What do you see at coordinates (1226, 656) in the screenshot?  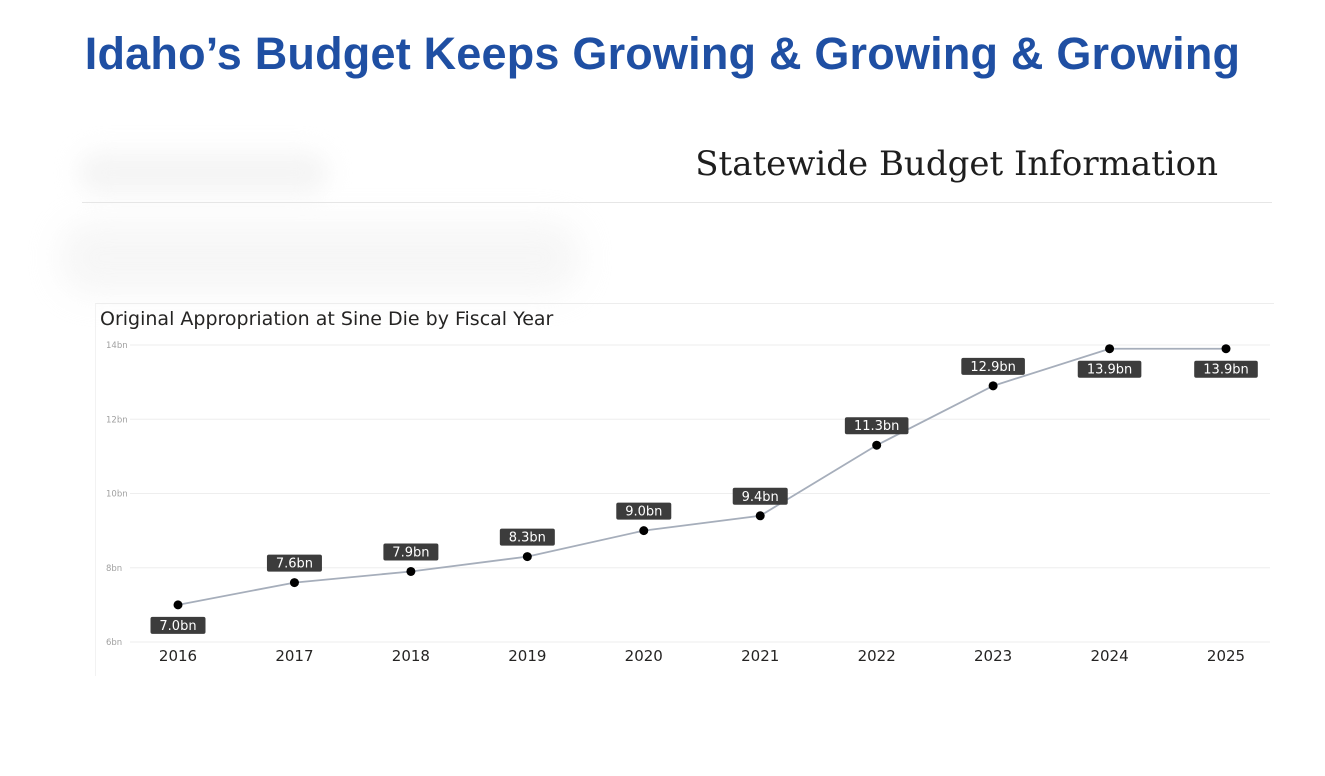 I see `x-tick-label: 2025` at bounding box center [1226, 656].